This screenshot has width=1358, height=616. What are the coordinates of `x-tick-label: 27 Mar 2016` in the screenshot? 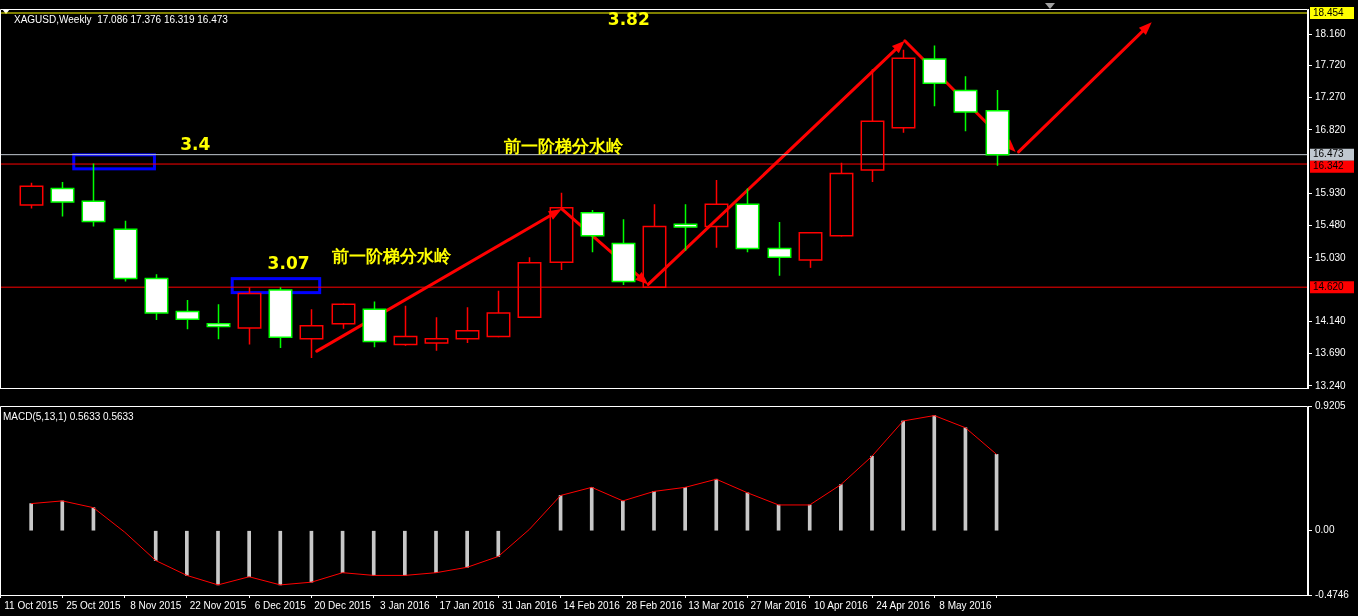 It's located at (779, 605).